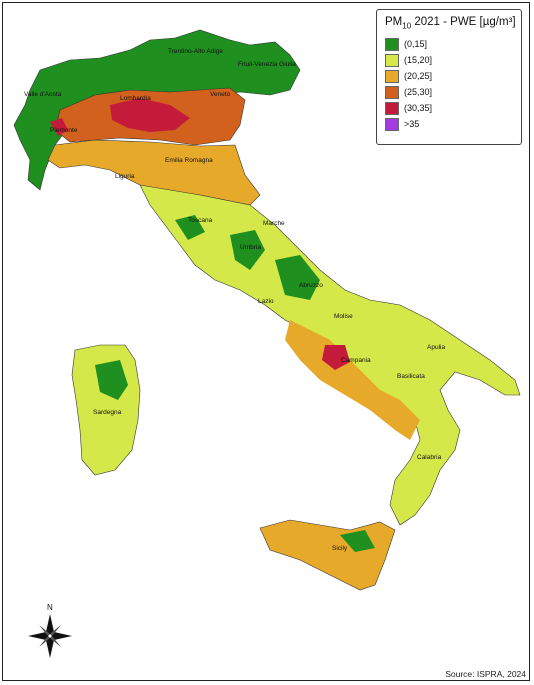 Image resolution: width=534 pixels, height=685 pixels. What do you see at coordinates (340, 548) in the screenshot?
I see `label-sicily: Sicily` at bounding box center [340, 548].